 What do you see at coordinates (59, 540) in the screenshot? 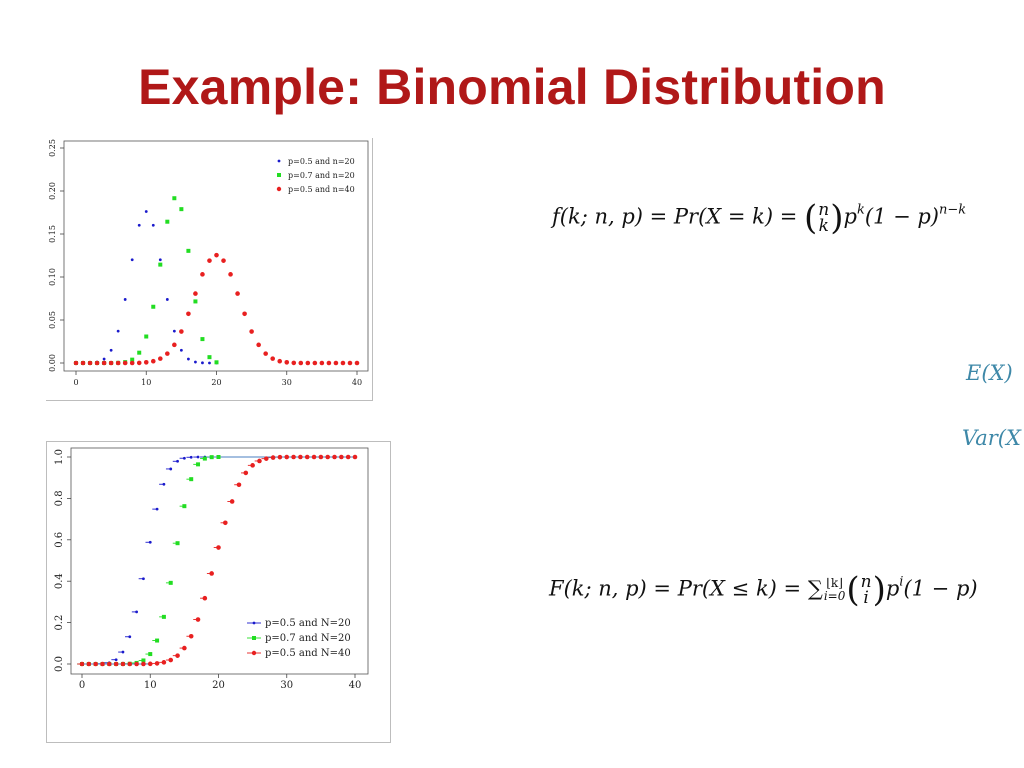
I see `y-tick-label: 0.6` at bounding box center [59, 540].